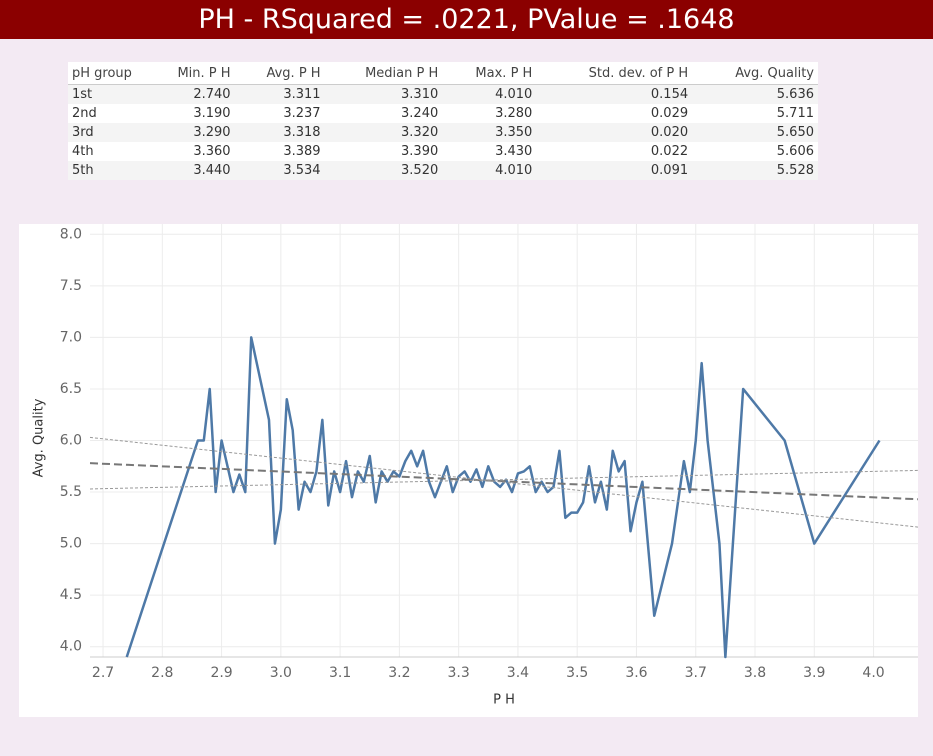 The image size is (933, 756). I want to click on table-cell: 3.290, so click(190, 132).